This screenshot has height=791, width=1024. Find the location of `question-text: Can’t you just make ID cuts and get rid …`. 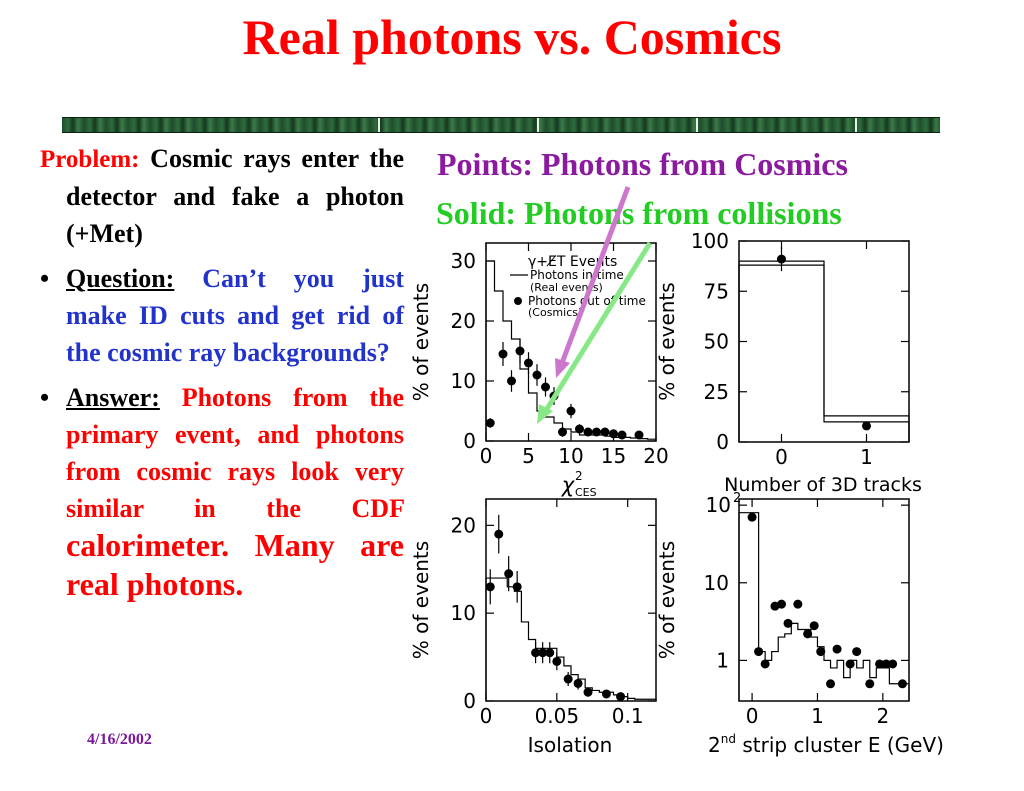

question-text: Can’t you just make ID cuts and get rid … is located at coordinates (235, 315).